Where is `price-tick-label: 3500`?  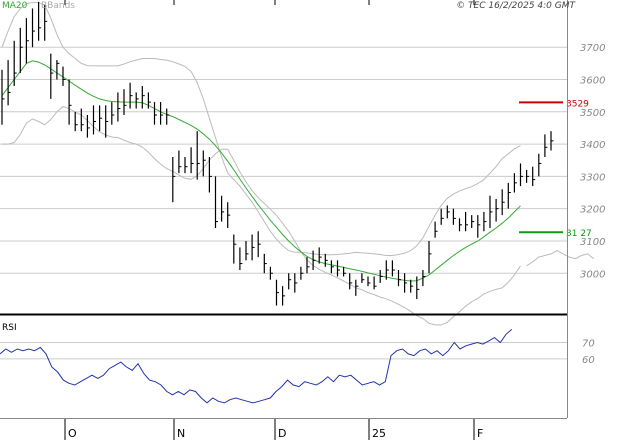
price-tick-label: 3500 is located at coordinates (592, 113).